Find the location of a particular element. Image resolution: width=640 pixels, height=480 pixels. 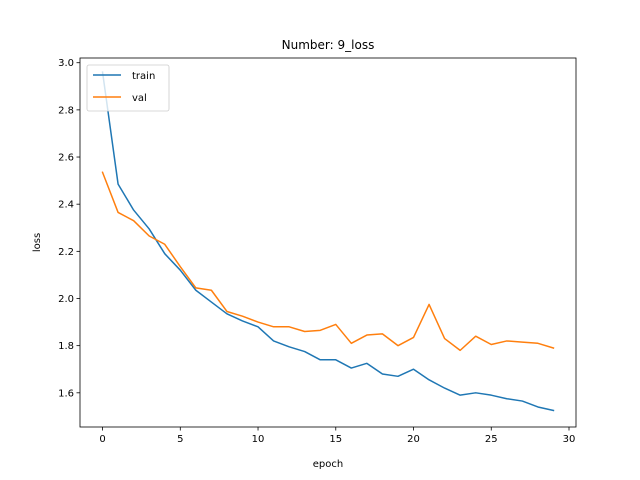

y-tick-label: 2.8 is located at coordinates (66, 110).